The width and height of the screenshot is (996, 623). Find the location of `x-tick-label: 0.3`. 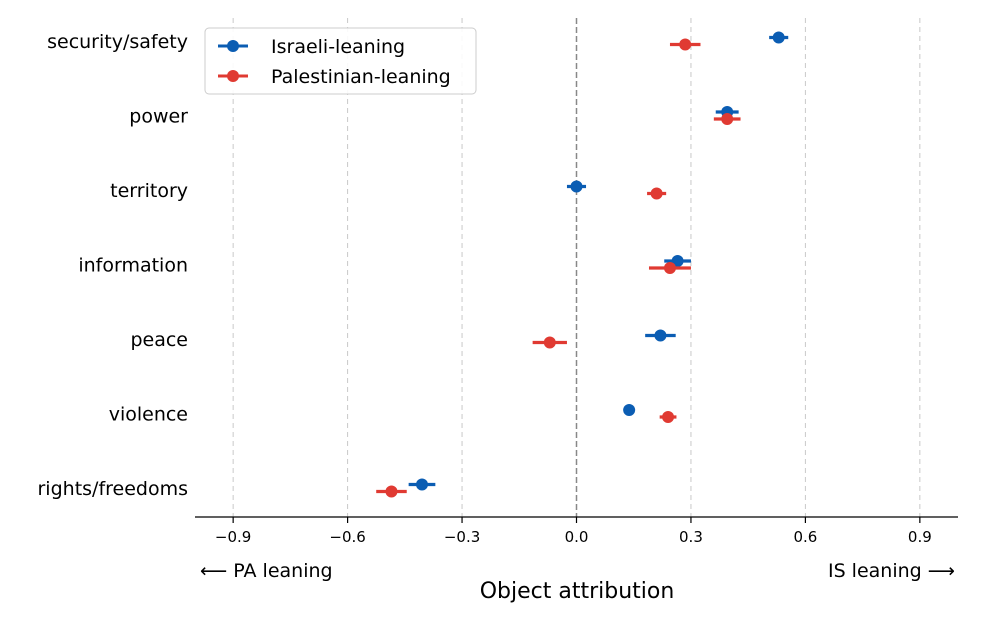

x-tick-label: 0.3 is located at coordinates (691, 537).